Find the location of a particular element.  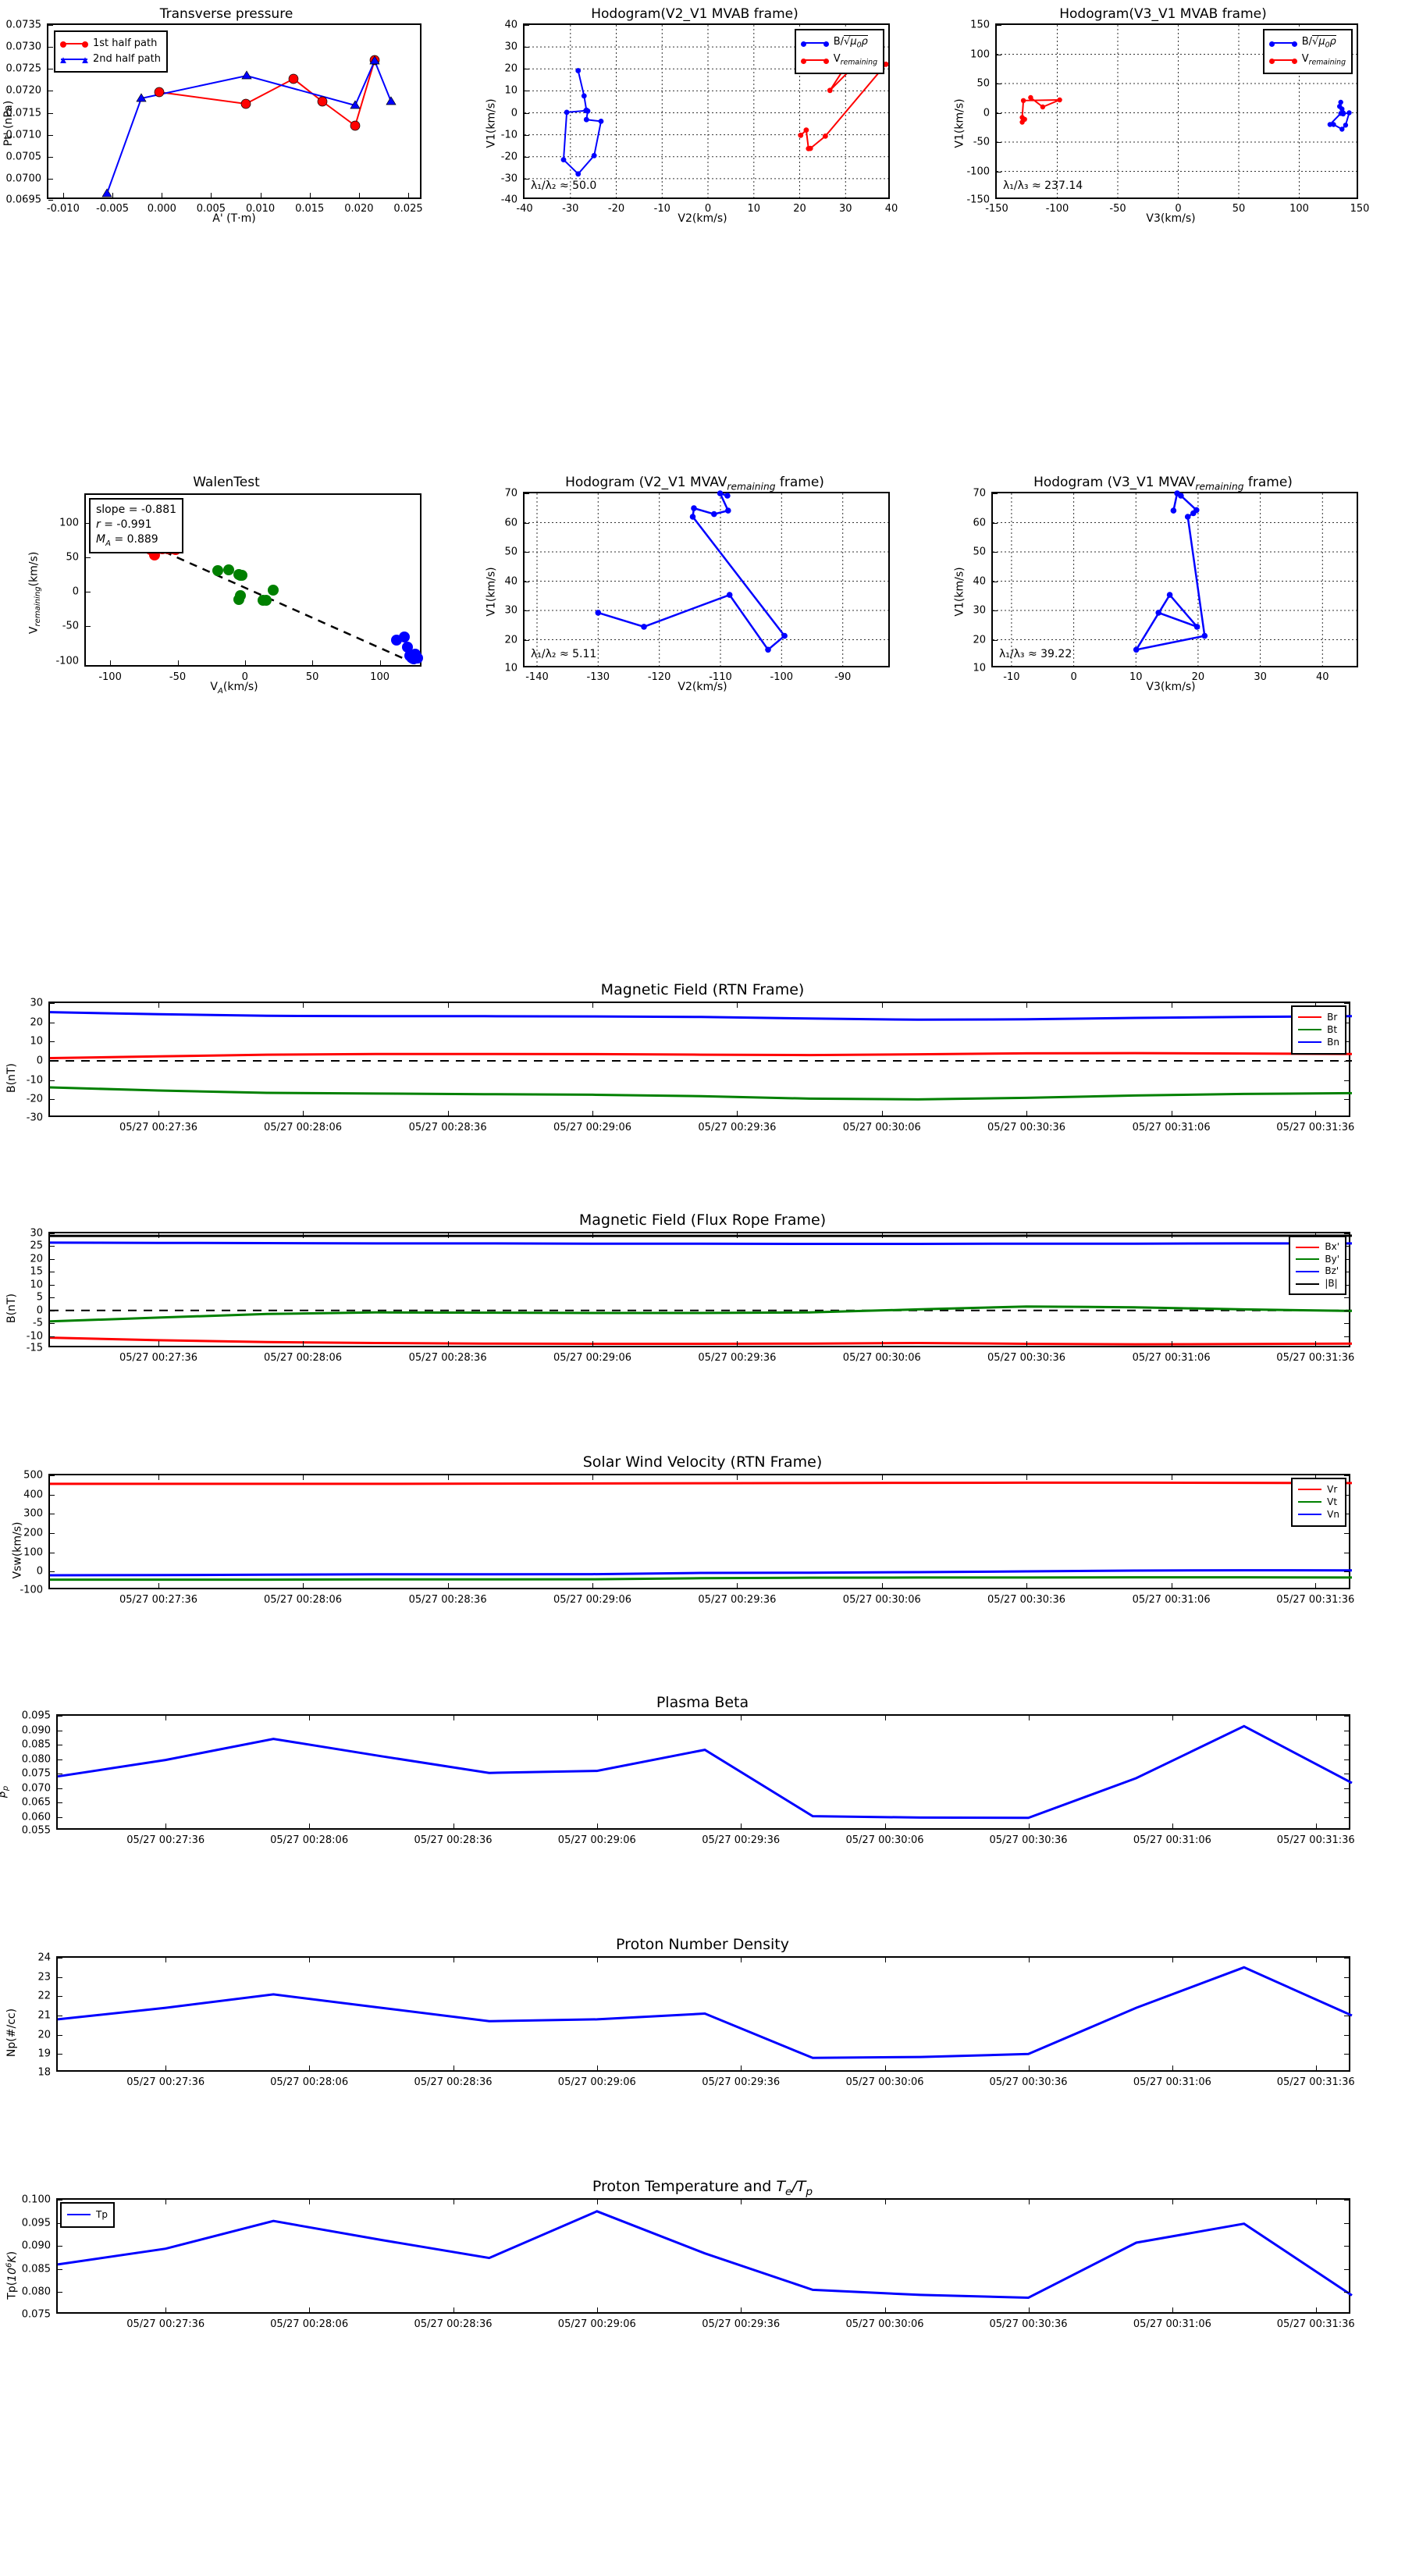

tick-label: 0.0720 is located at coordinates (23, 90).